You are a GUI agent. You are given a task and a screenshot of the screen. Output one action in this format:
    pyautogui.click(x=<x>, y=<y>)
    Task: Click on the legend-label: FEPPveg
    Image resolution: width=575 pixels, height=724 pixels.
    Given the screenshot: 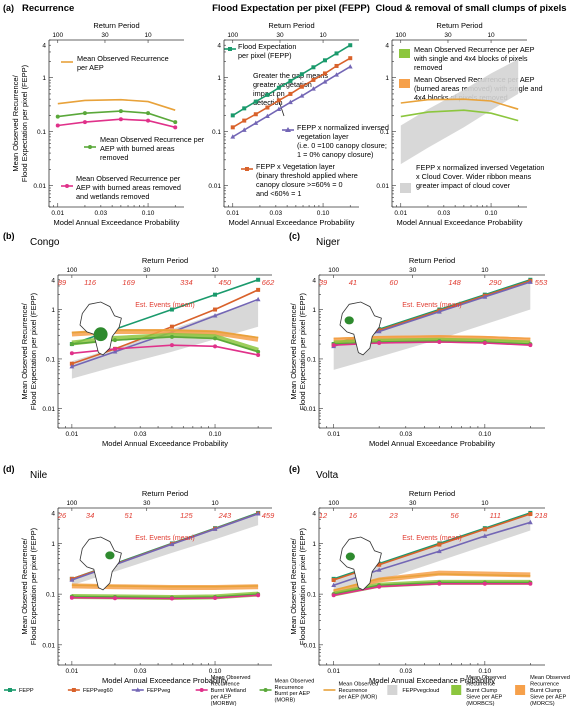 What is the action you would take?
    pyautogui.click(x=159, y=691)
    